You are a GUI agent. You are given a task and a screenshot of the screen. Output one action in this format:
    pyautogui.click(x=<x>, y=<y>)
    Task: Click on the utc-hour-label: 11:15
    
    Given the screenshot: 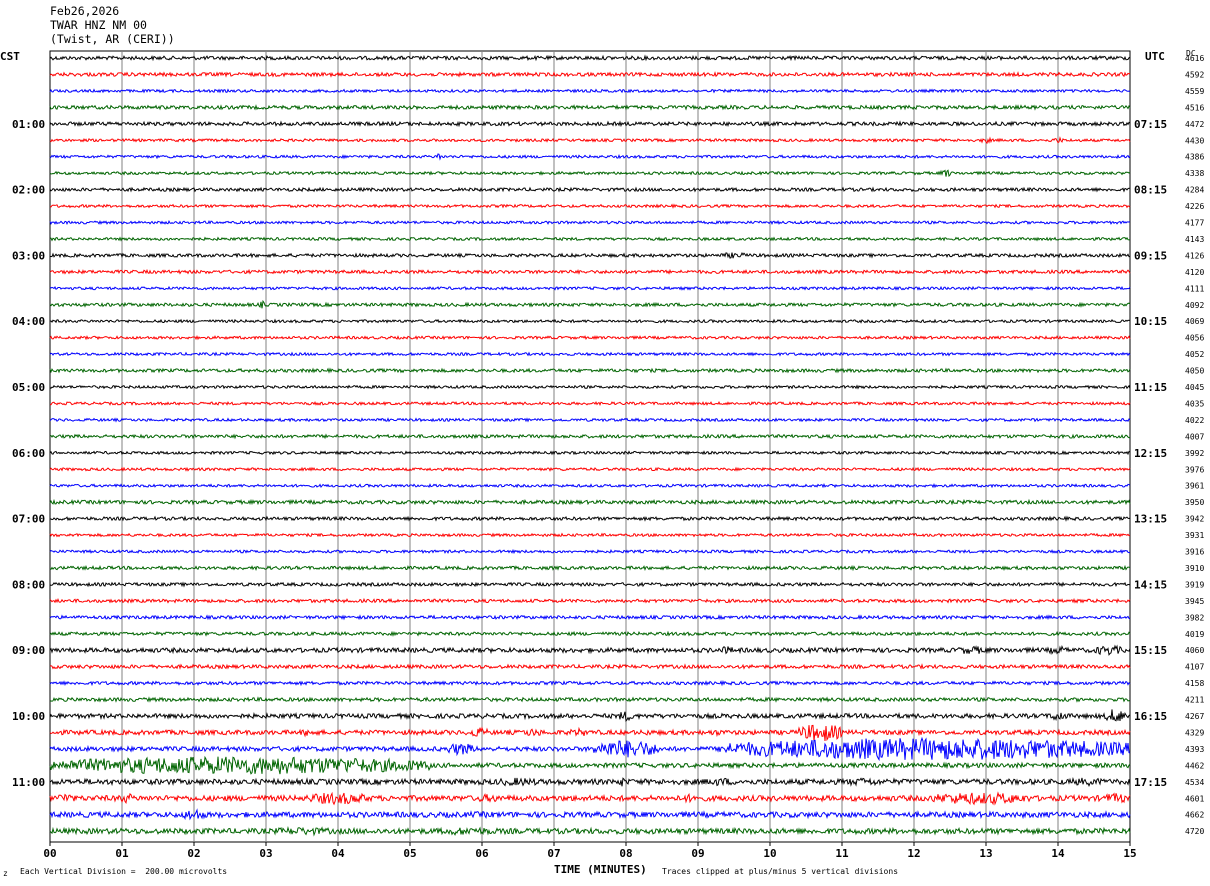 What is the action you would take?
    pyautogui.click(x=1150, y=387)
    